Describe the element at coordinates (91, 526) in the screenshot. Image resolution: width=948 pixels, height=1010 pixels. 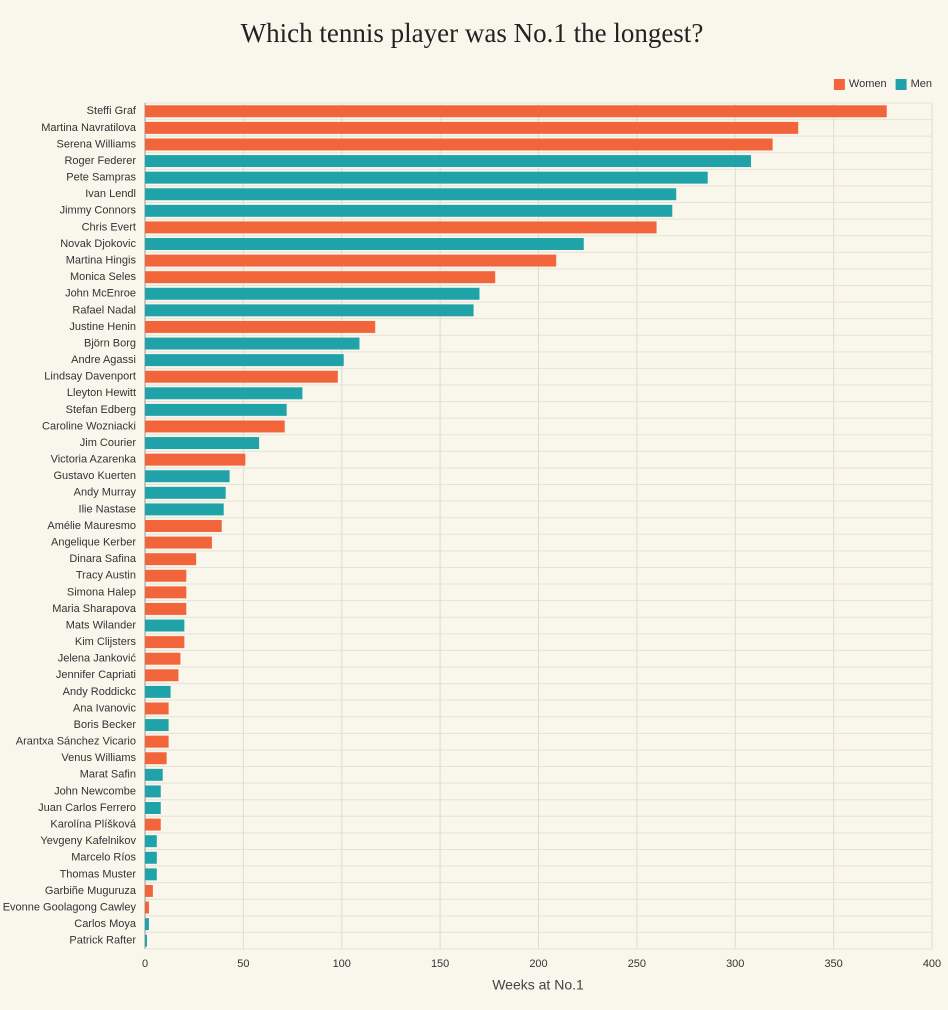
I see `y-tick-label: Amélie Mauresmo` at that location.